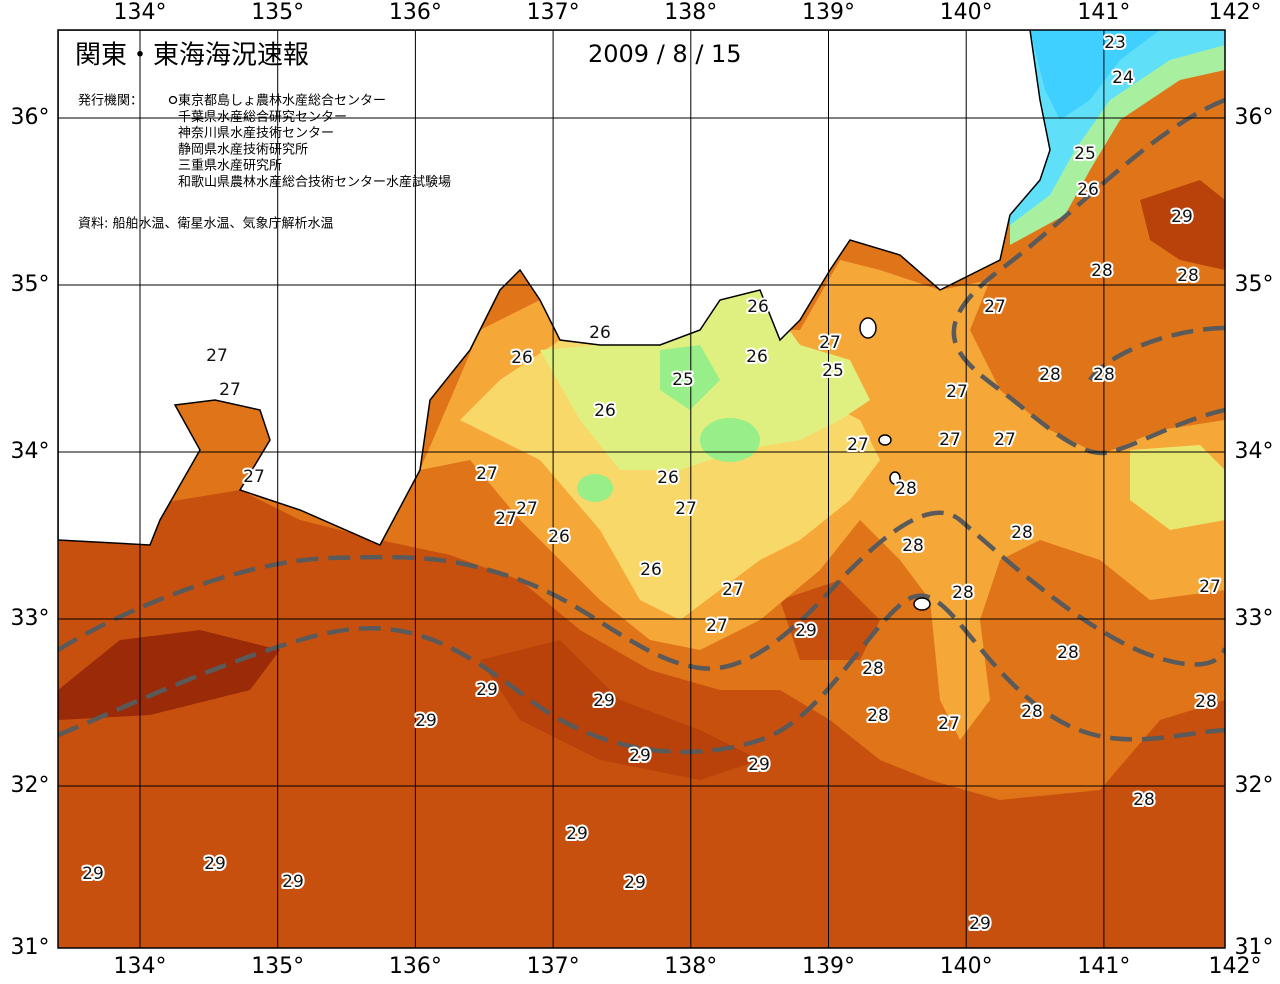 This screenshot has width=1280, height=984. I want to click on latitude-label-right: 33°, so click(1254, 618).